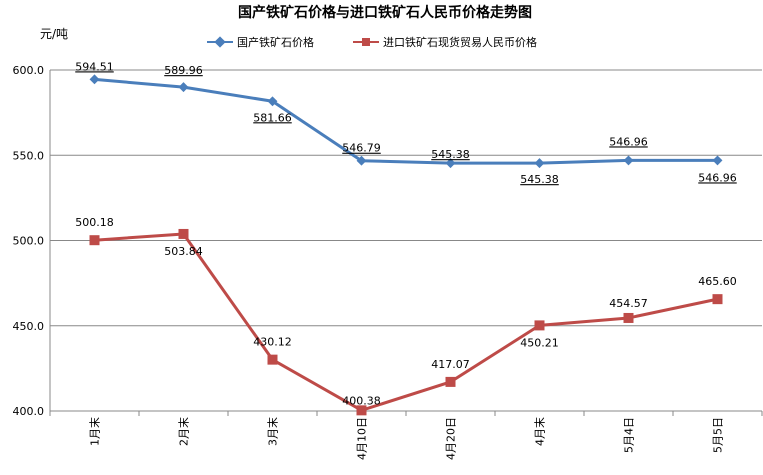 The width and height of the screenshot is (763, 475). I want to click on y-axis-unit: 元/吨, so click(54, 34).